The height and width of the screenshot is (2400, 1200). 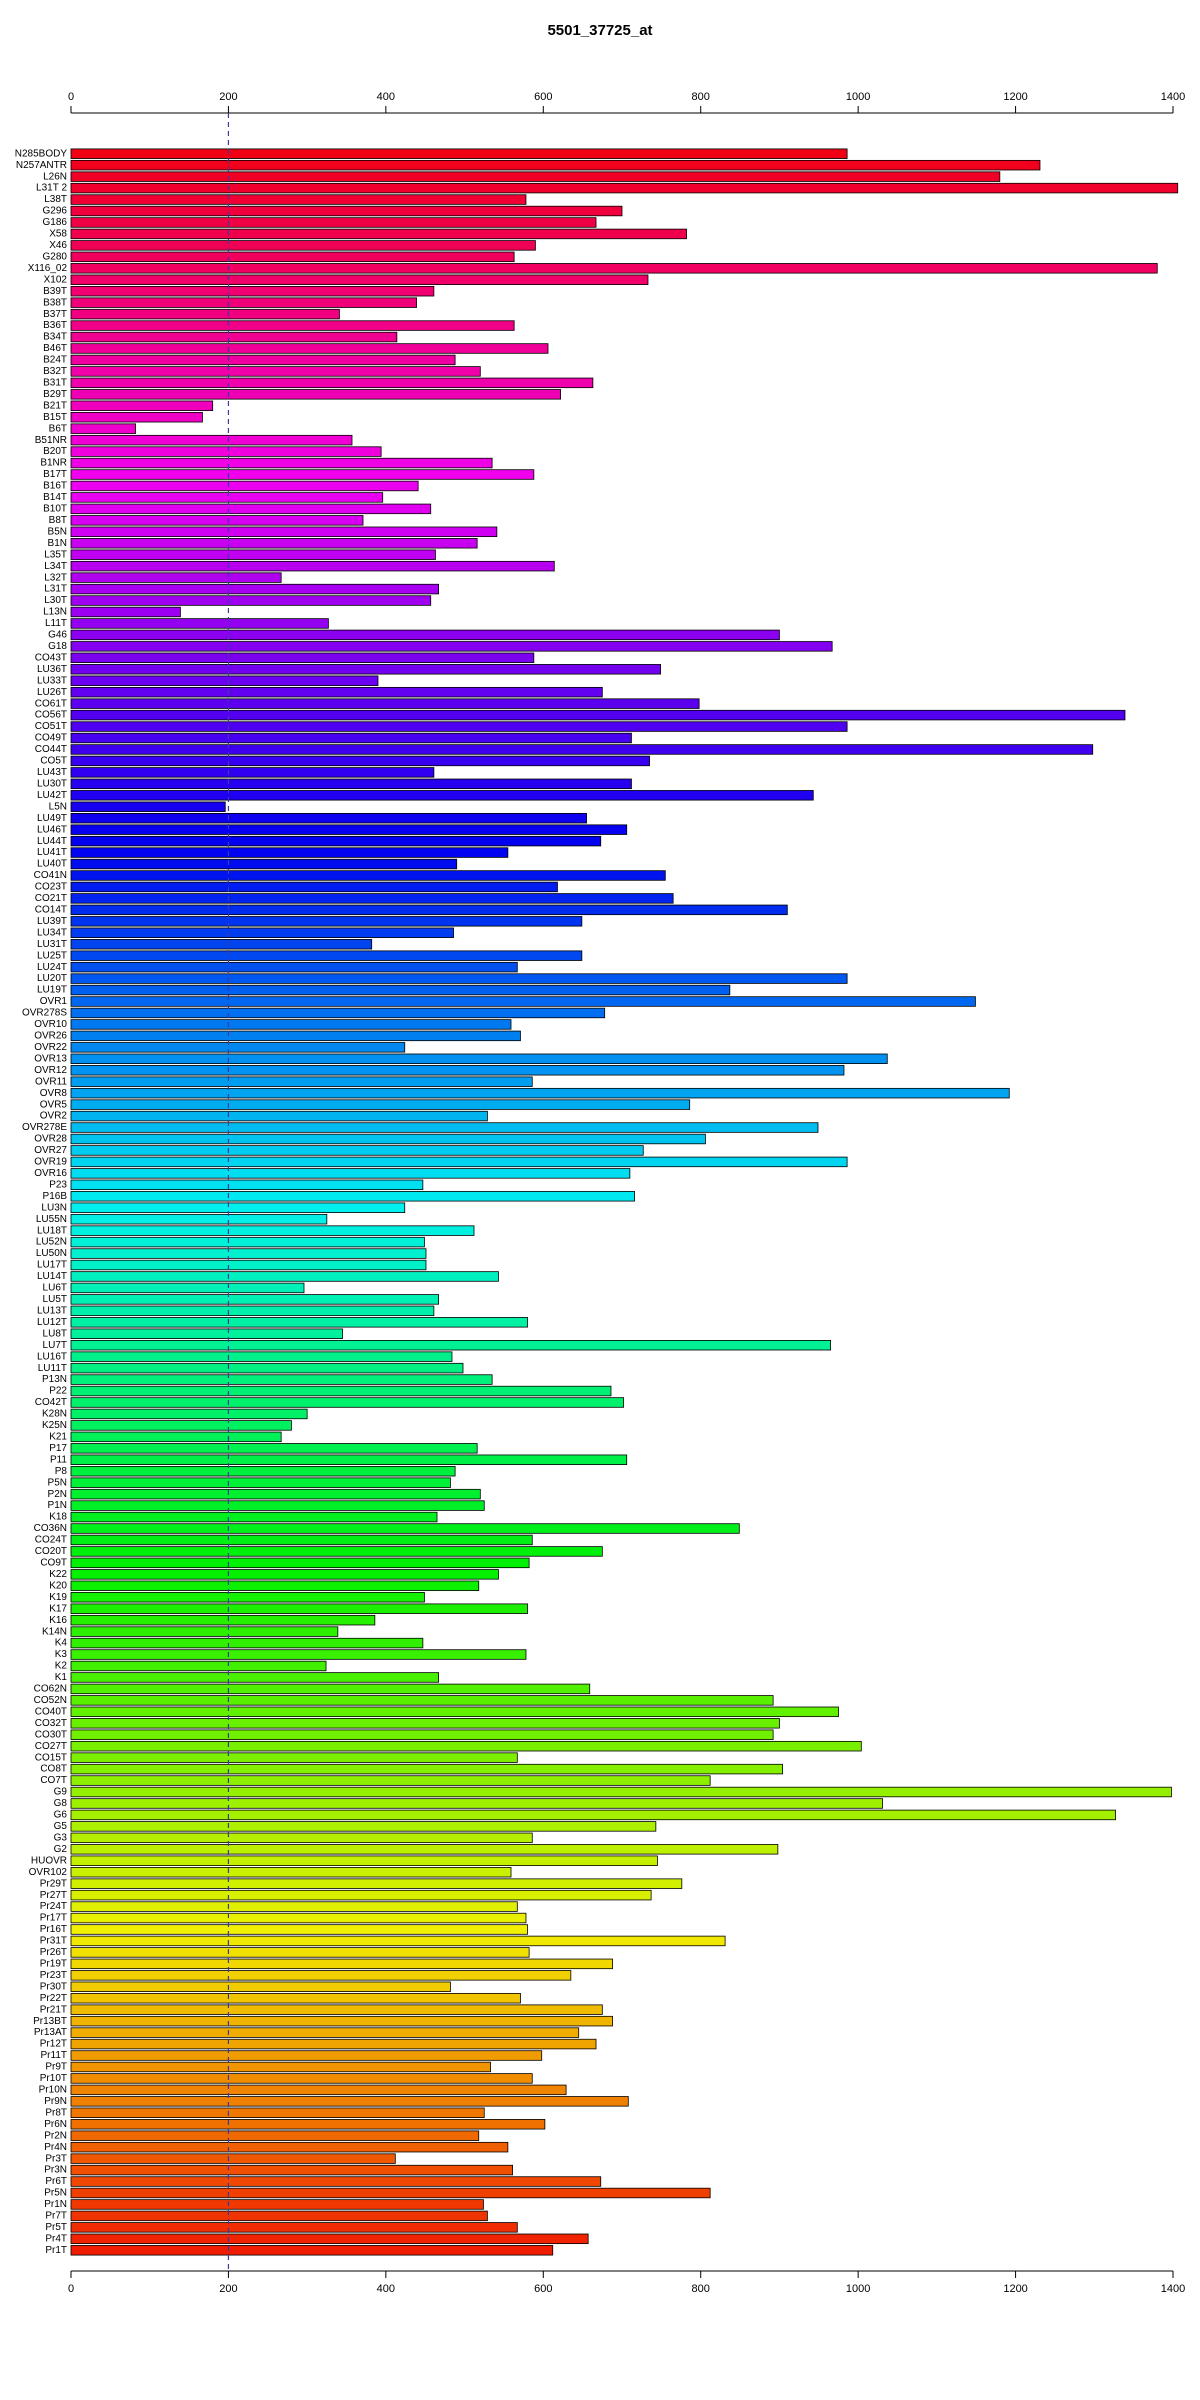 I want to click on y-tick-label: OVR8, so click(x=54, y=1093).